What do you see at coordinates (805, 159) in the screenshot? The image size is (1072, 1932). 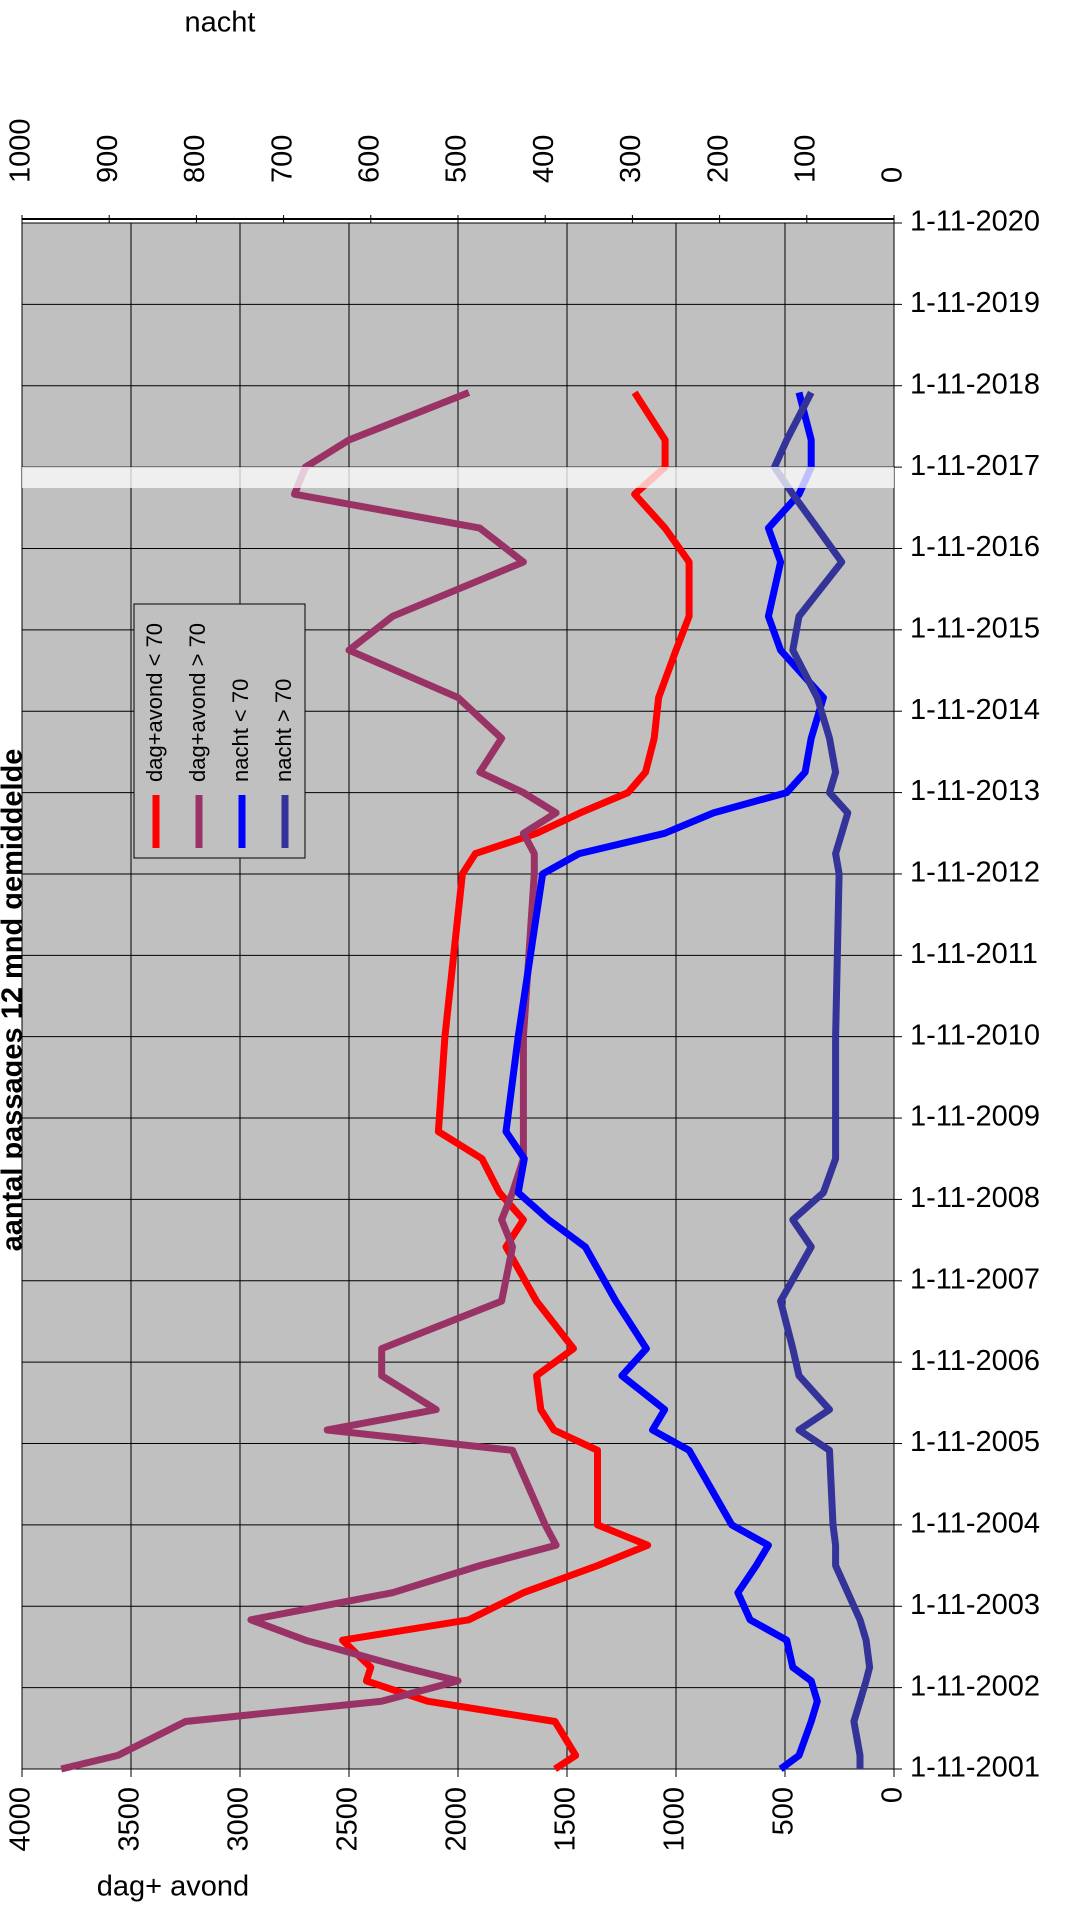 I see `y2-tick-label: 100` at bounding box center [805, 159].